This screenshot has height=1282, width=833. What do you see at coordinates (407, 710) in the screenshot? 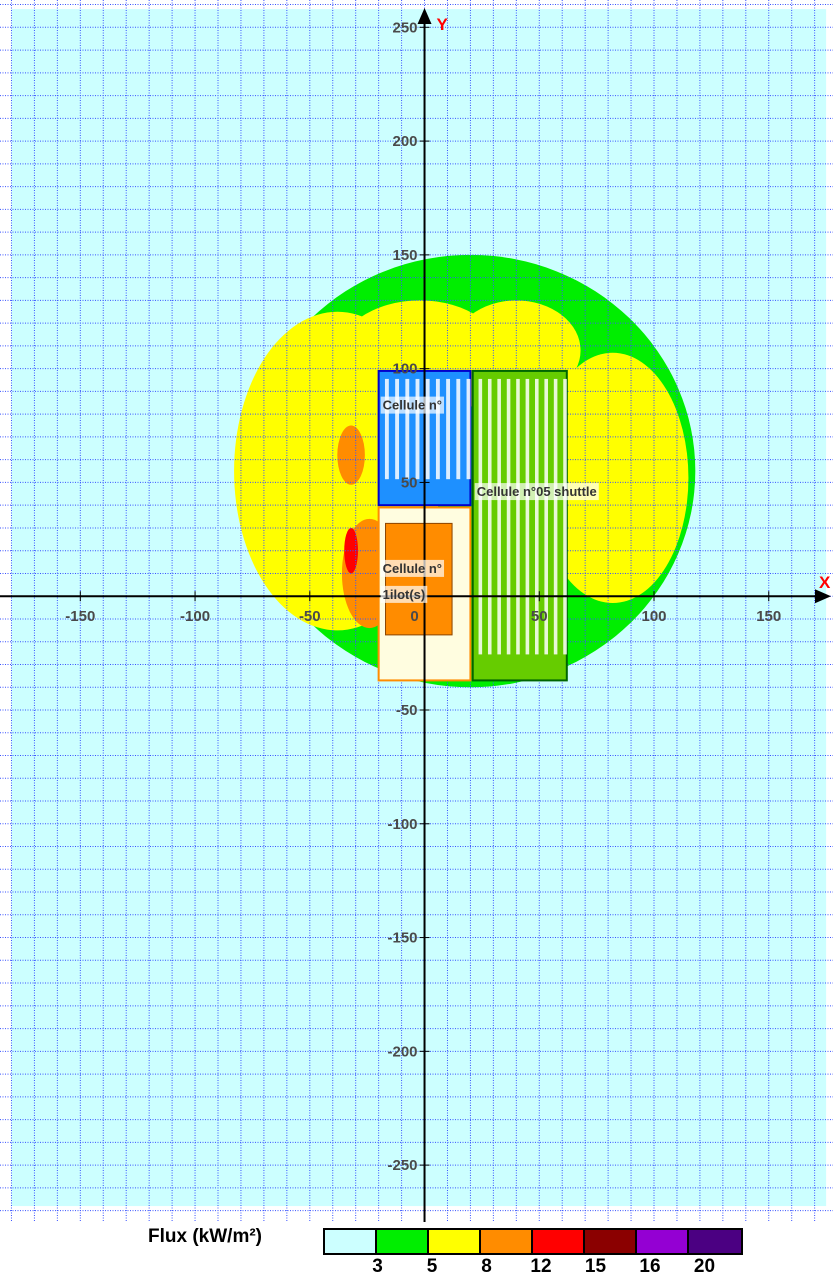
I see `y-tick-label: -50` at bounding box center [407, 710].